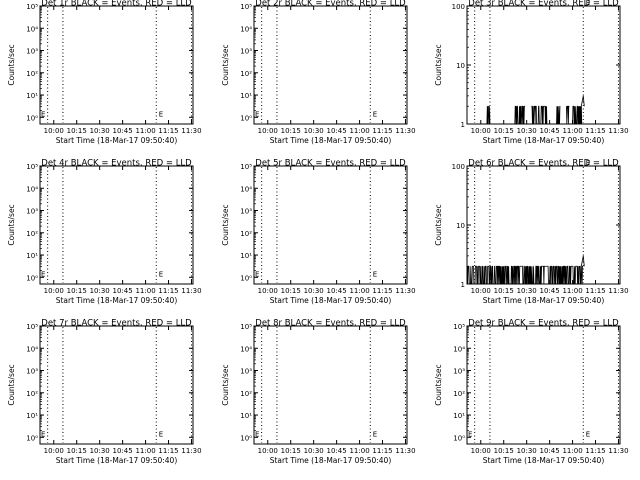 This screenshot has height=480, width=640. Describe the element at coordinates (460, 226) in the screenshot. I see `y-tick-label: 10` at that location.